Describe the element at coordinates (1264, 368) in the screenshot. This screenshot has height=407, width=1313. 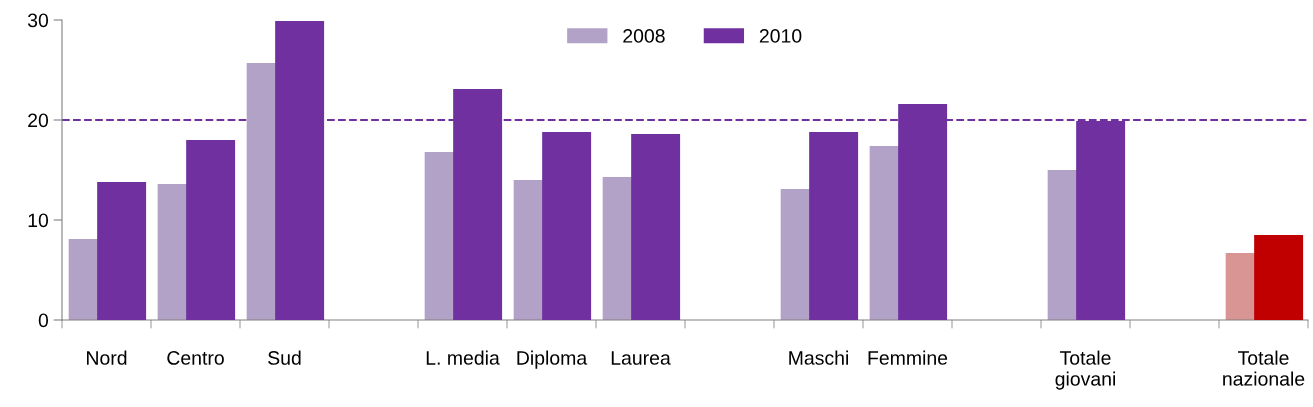
I see `x-tick-label: Totale nazionale` at that location.